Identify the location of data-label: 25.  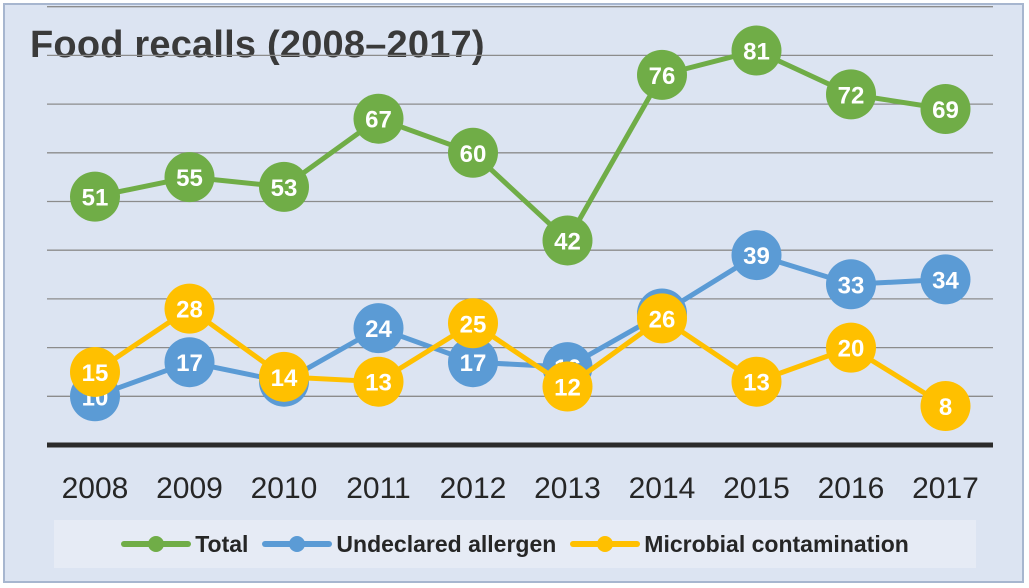
(473, 324).